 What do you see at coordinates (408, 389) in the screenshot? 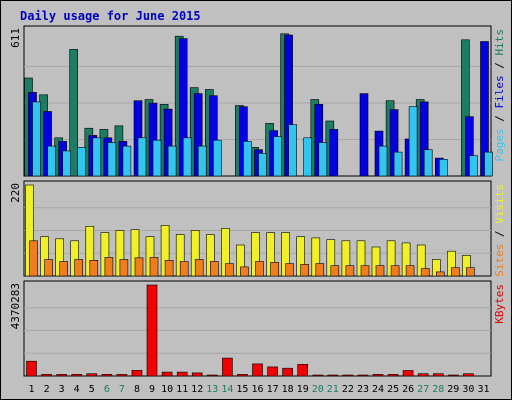
I see `x-tick-label: 26` at bounding box center [408, 389].